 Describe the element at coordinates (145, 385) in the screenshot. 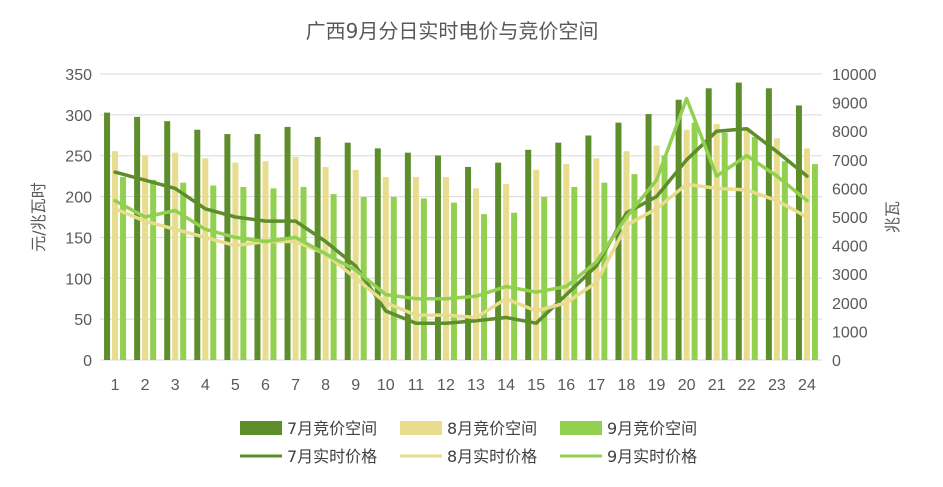

I see `x-tick-label: 2` at that location.